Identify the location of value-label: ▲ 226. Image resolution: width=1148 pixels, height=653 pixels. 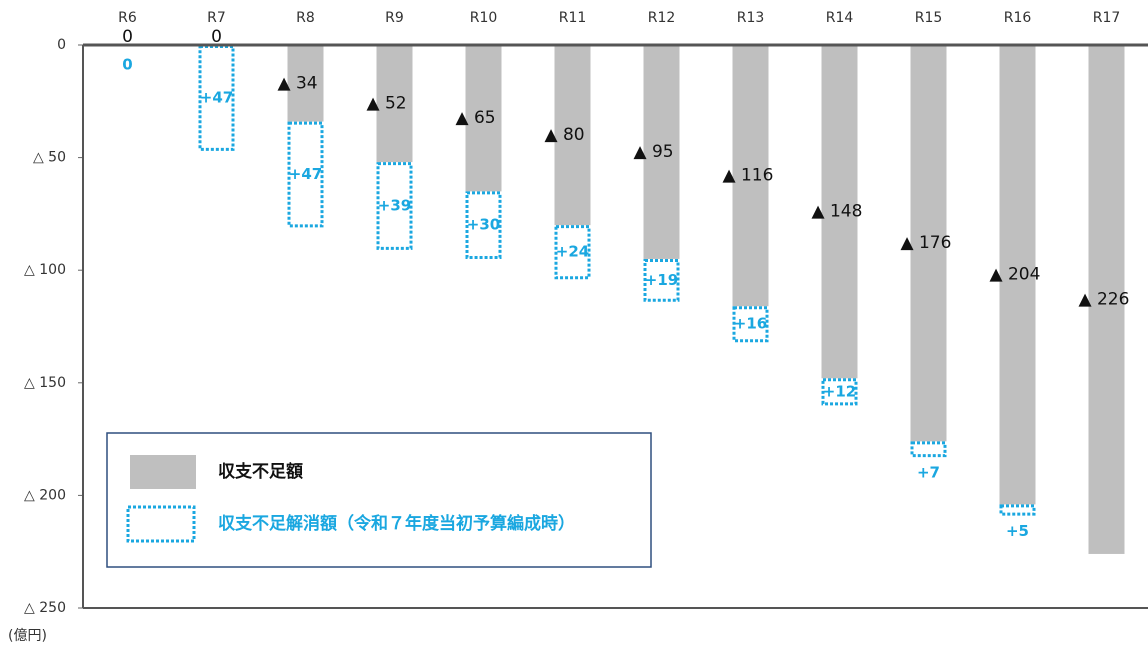
(1104, 299).